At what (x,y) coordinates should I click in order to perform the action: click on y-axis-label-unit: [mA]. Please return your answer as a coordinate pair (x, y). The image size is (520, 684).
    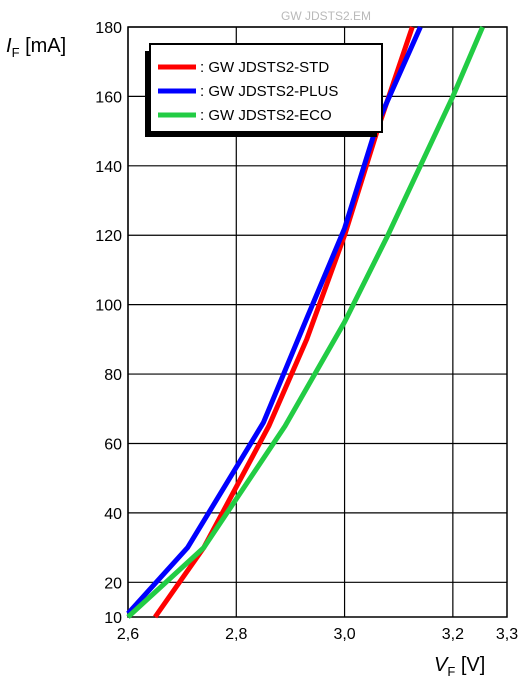
    Looking at the image, I should click on (43, 46).